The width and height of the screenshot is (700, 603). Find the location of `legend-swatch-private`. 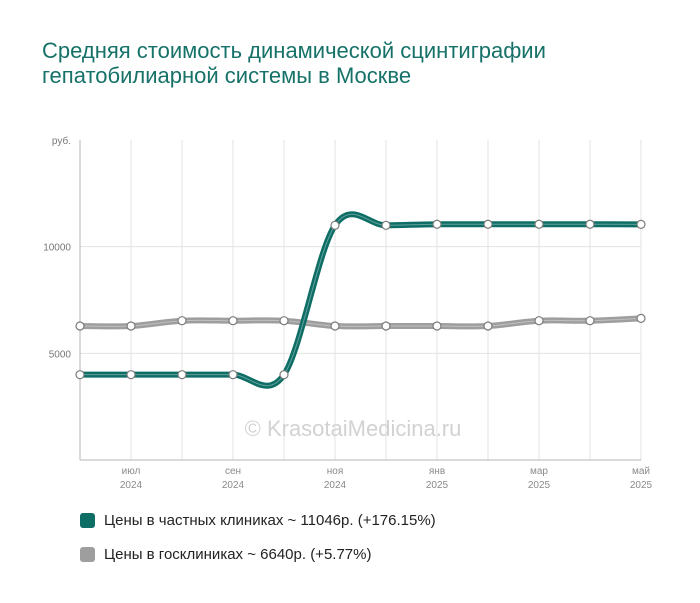

legend-swatch-private is located at coordinates (87, 520).